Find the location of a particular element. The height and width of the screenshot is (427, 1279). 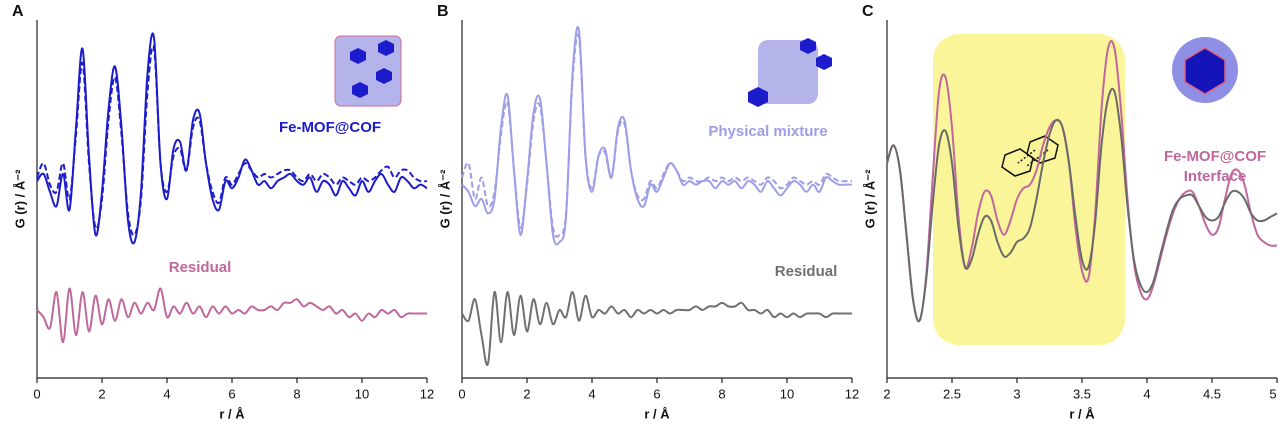

panel-label: C is located at coordinates (868, 11).